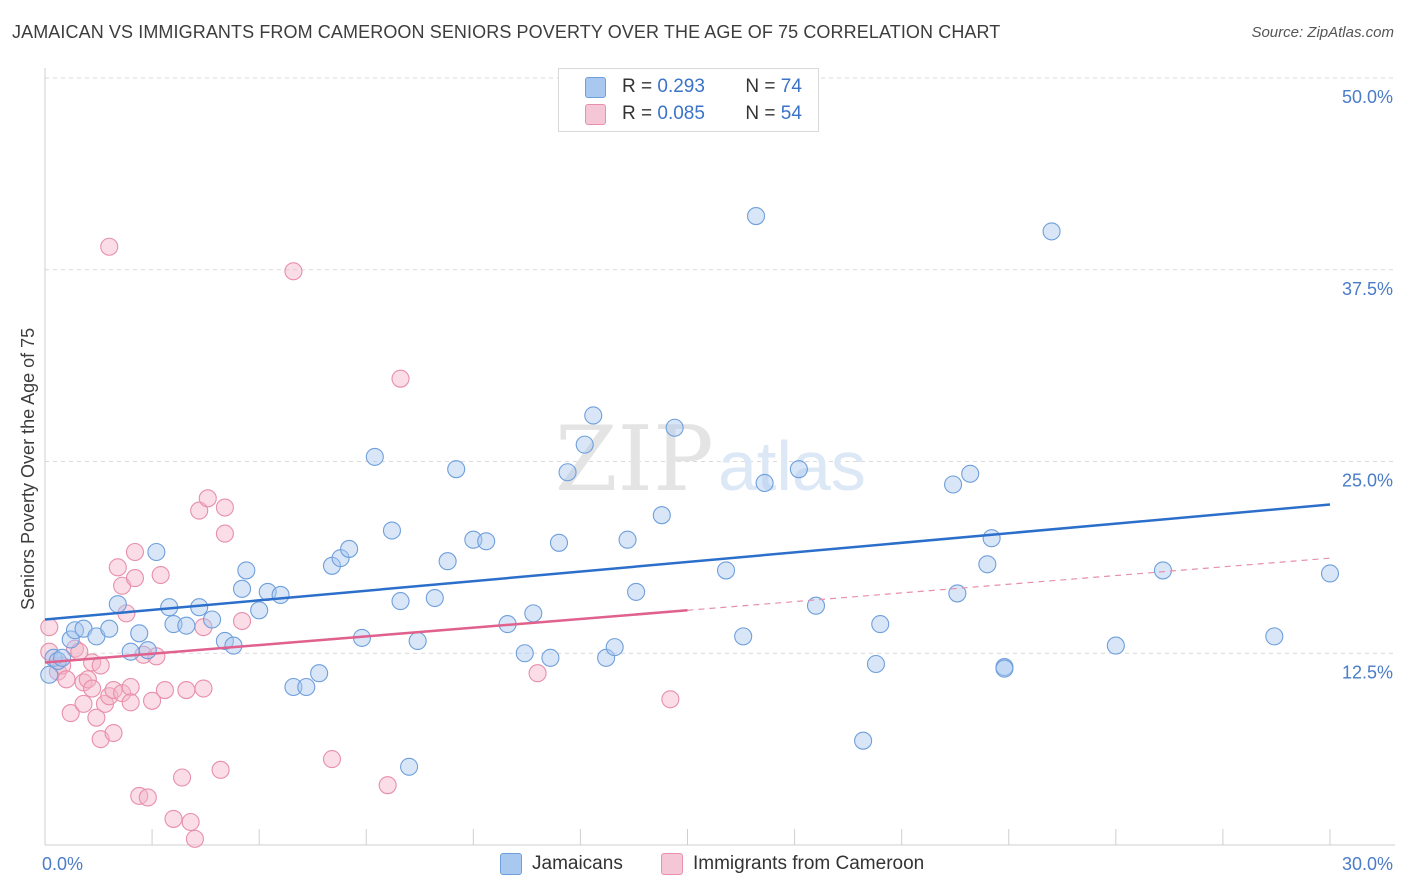 The width and height of the screenshot is (1406, 892). I want to click on bottom-legend-cameroon: Immigrants from Cameroon, so click(792, 864).